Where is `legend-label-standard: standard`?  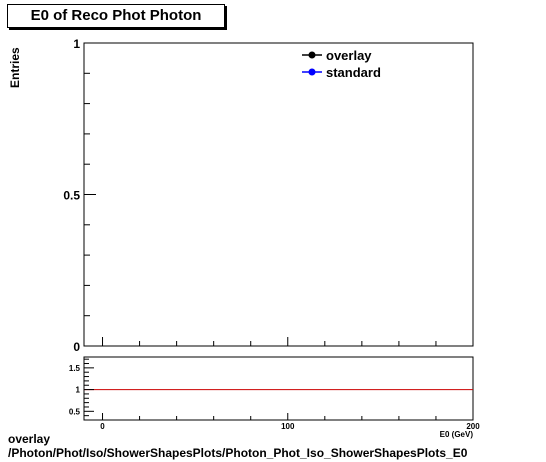 legend-label-standard: standard is located at coordinates (353, 72).